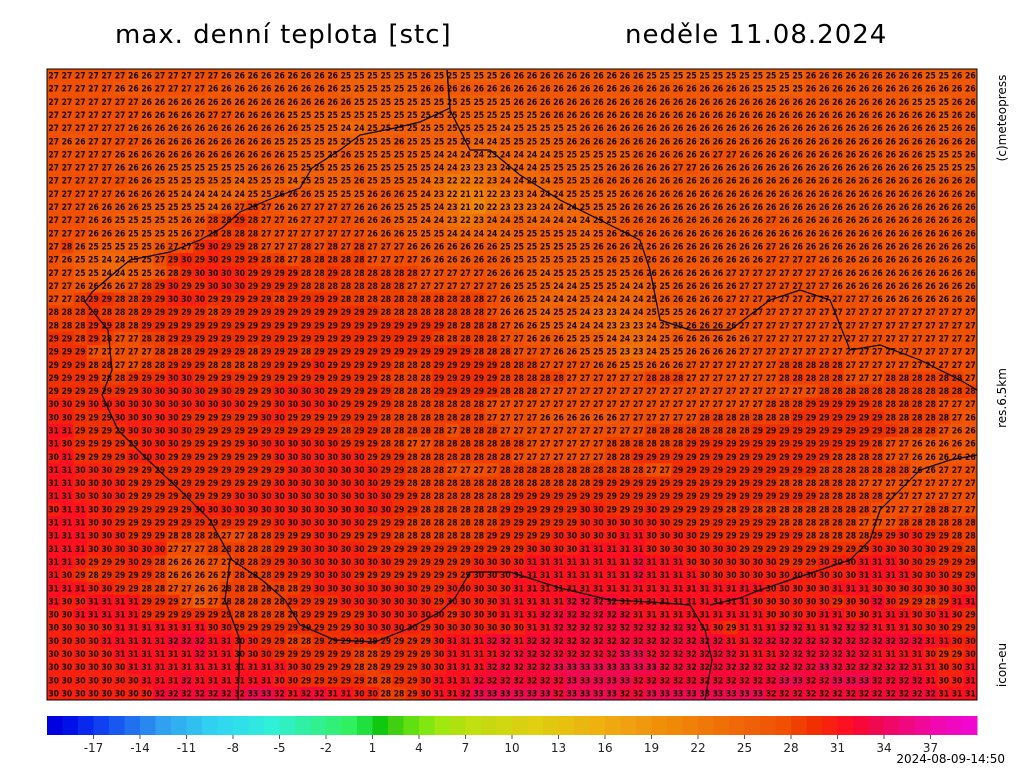  What do you see at coordinates (283, 35) in the screenshot?
I see `map-title: max. denní teplota [stc]` at bounding box center [283, 35].